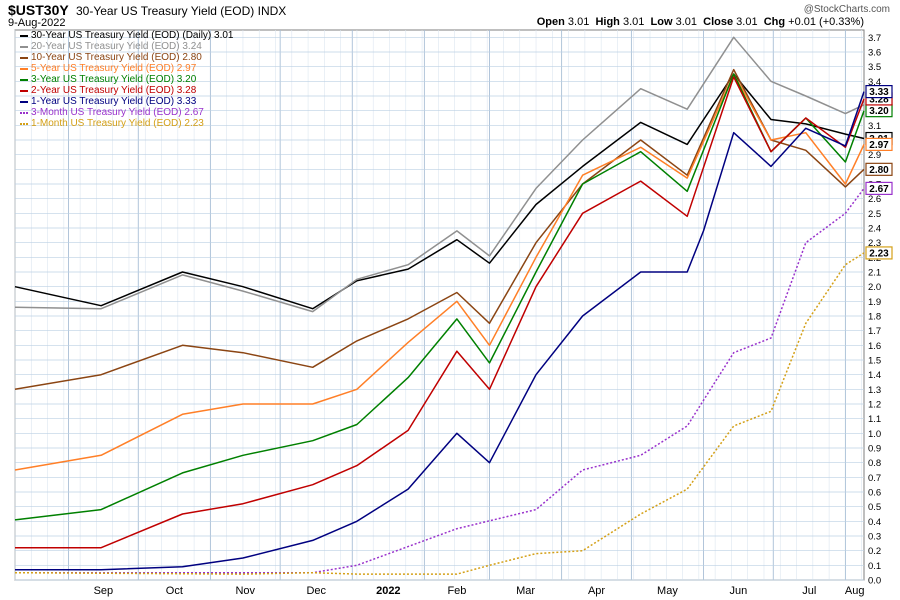 Image resolution: width=900 pixels, height=600 pixels. I want to click on legend-label: 1-Month US Treasury Yield (EOD) 2.23, so click(117, 123).